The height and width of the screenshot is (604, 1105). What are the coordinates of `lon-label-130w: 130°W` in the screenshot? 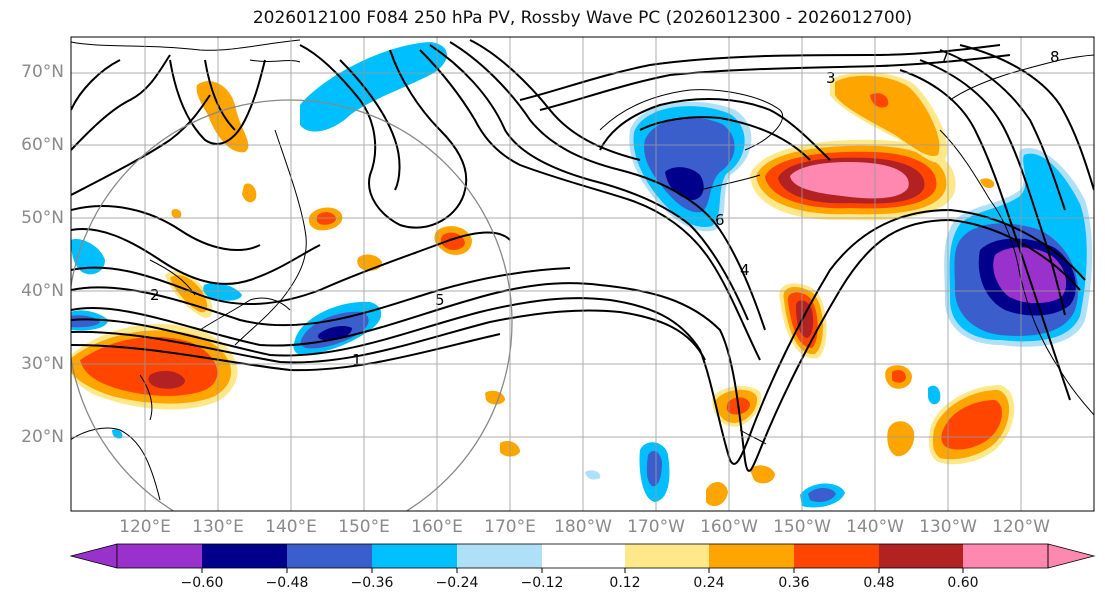 It's located at (948, 527).